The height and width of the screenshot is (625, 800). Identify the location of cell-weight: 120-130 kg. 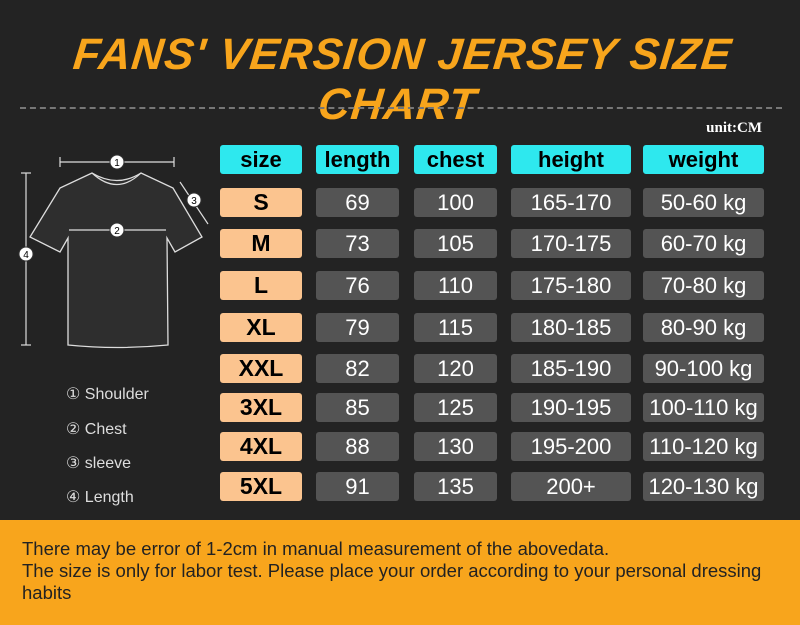
(703, 486).